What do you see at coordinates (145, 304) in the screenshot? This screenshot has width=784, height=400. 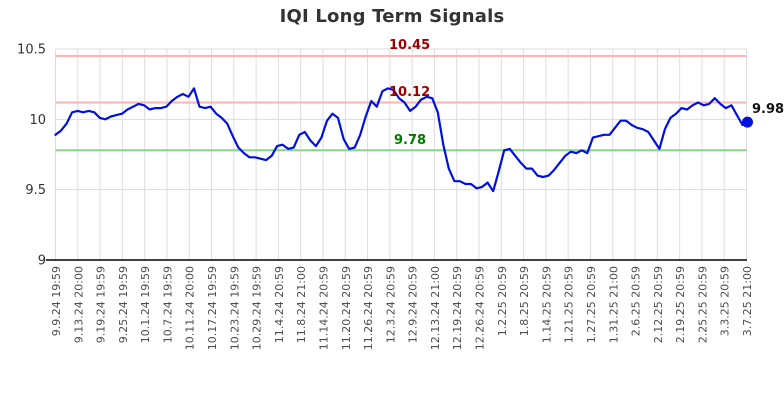 I see `x-tick-label: 10.1.24 19:59` at bounding box center [145, 304].